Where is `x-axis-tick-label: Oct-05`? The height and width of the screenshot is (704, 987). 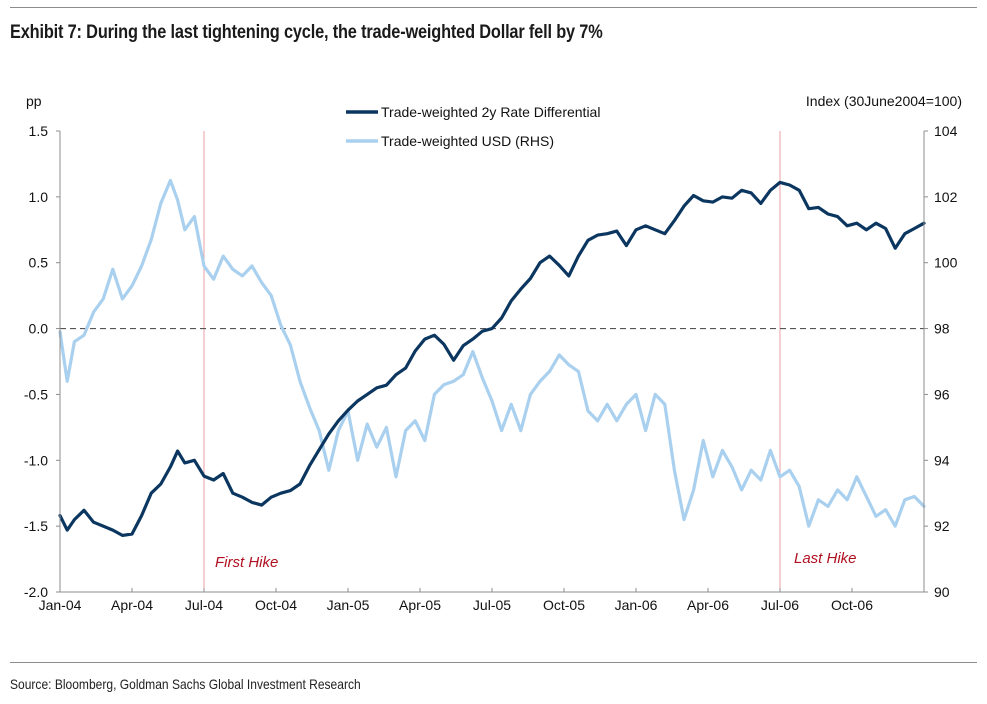
x-axis-tick-label: Oct-05 is located at coordinates (564, 605).